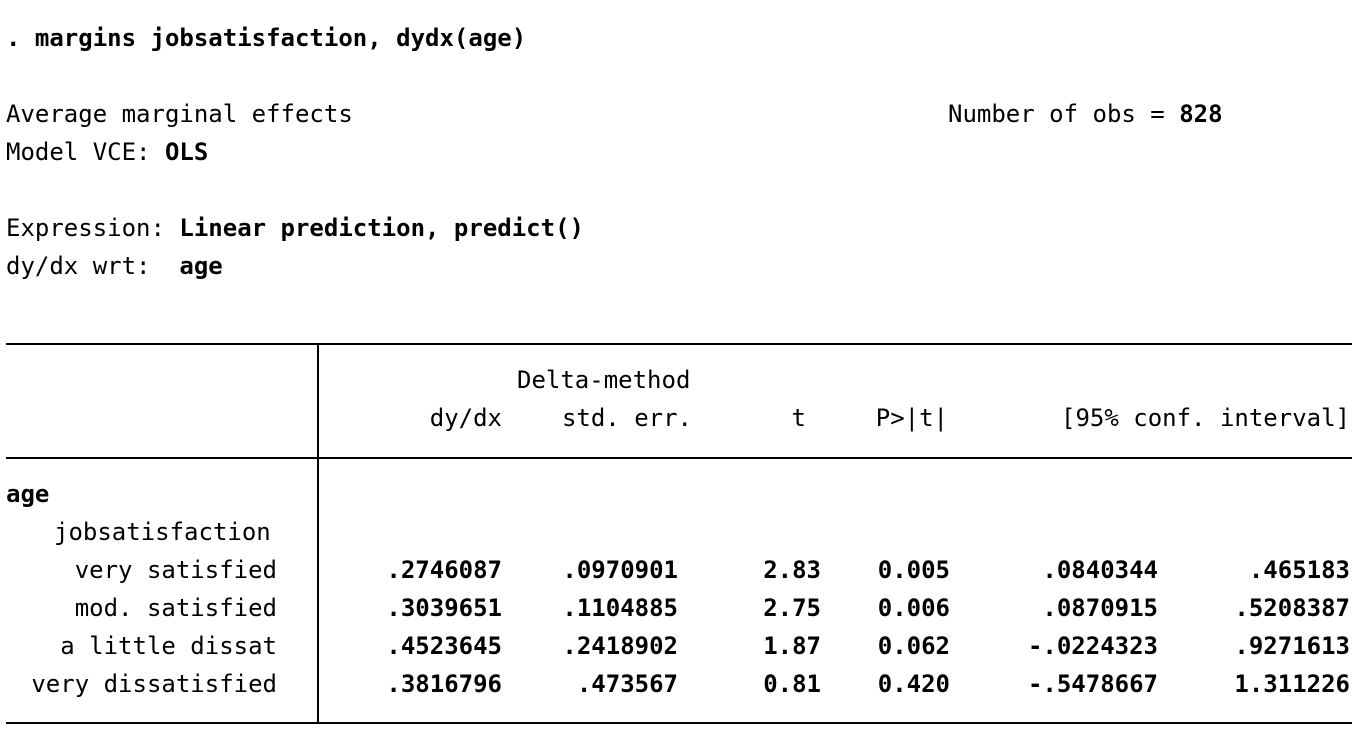 Image resolution: width=1366 pixels, height=744 pixels. Describe the element at coordinates (792, 646) in the screenshot. I see `cell-t: 1.87` at that location.